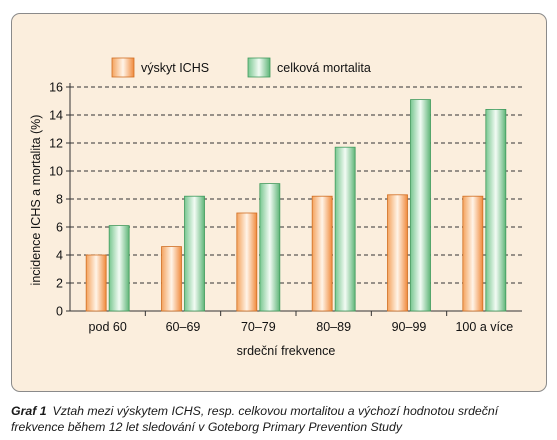 This screenshot has width=557, height=440. Describe the element at coordinates (333, 327) in the screenshot. I see `x-tick-label: 80–89` at that location.